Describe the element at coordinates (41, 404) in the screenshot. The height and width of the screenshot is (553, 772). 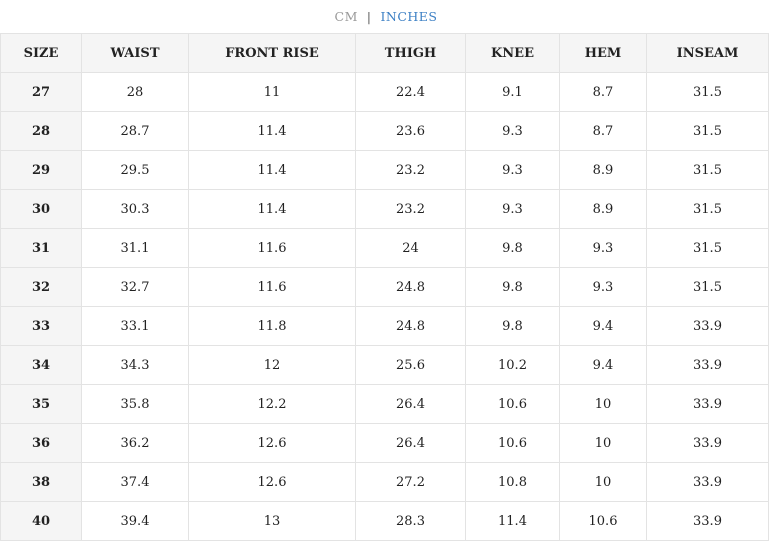
I see `size-cell: 35` at that location.